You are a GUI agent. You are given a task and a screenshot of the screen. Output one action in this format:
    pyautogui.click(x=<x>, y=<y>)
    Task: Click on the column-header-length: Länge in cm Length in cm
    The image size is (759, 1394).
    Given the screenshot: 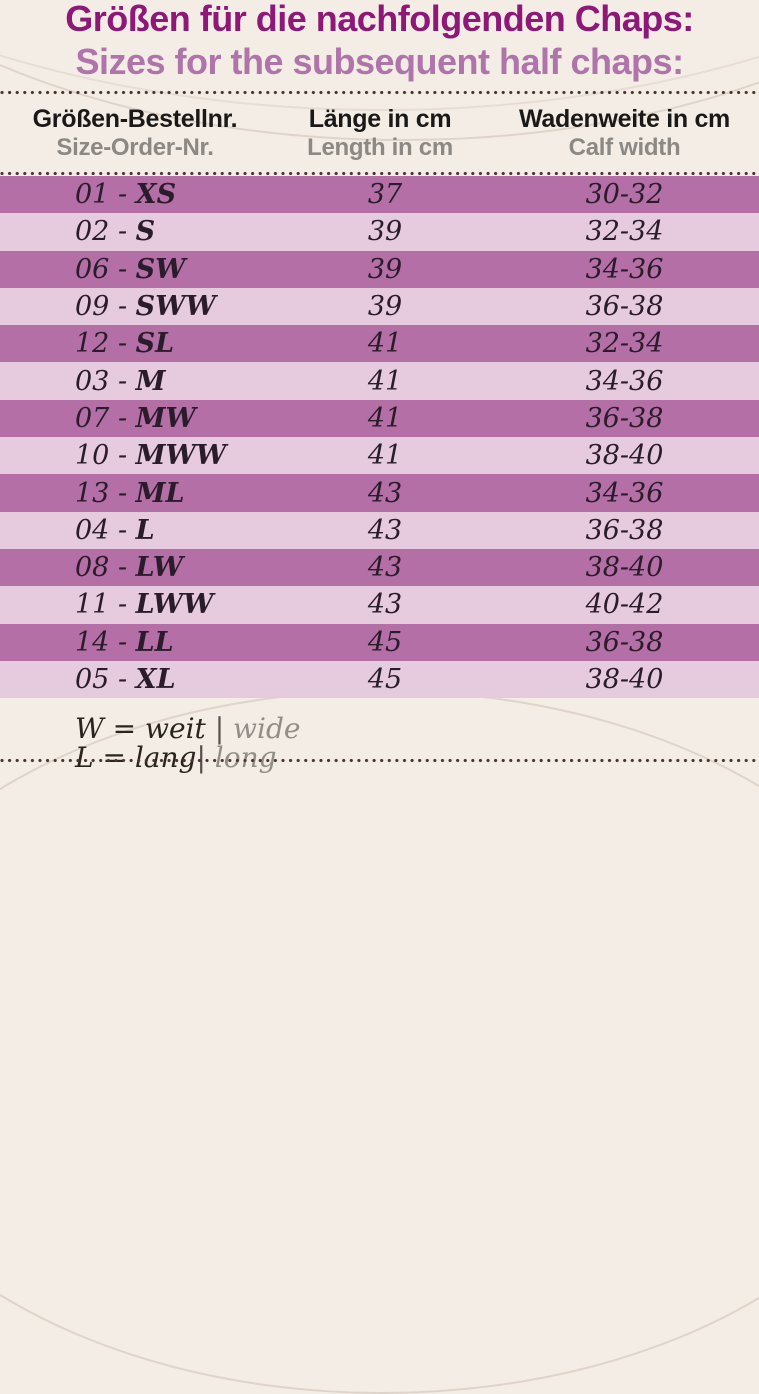 What is the action you would take?
    pyautogui.click(x=380, y=133)
    